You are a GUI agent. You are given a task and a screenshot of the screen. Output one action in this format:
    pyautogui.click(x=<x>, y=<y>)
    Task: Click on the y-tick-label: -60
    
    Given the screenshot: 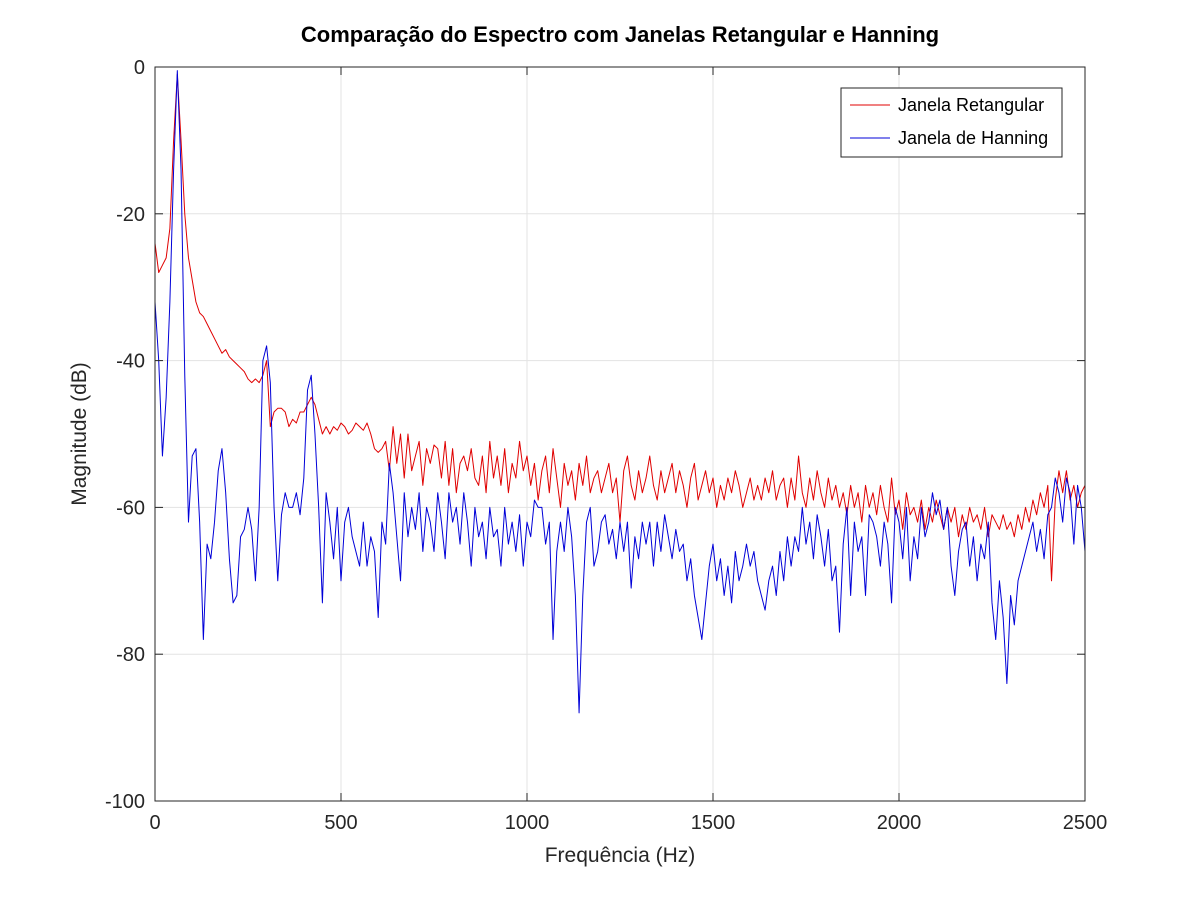 What is the action you would take?
    pyautogui.click(x=130, y=508)
    